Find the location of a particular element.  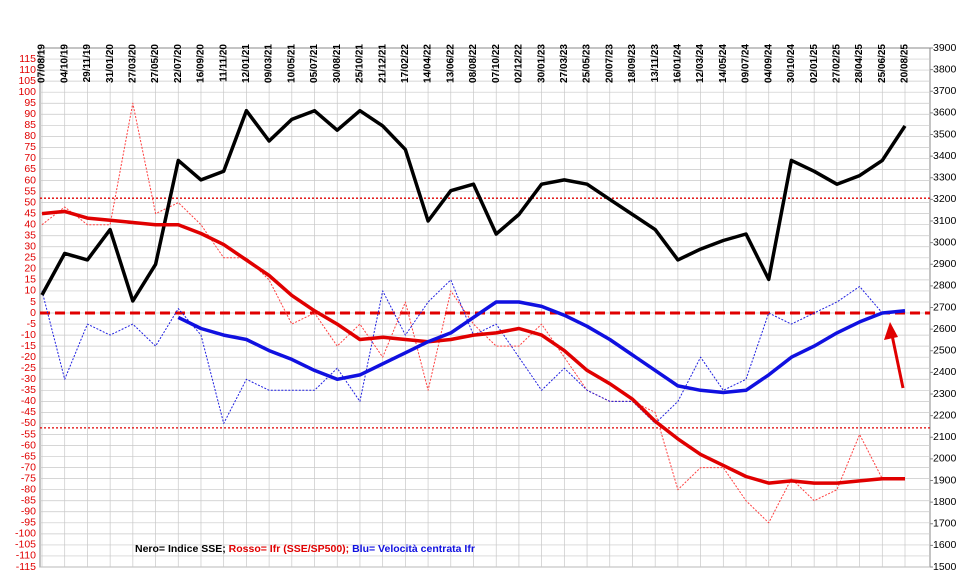

y-tick-label: -115 is located at coordinates (26, 567).